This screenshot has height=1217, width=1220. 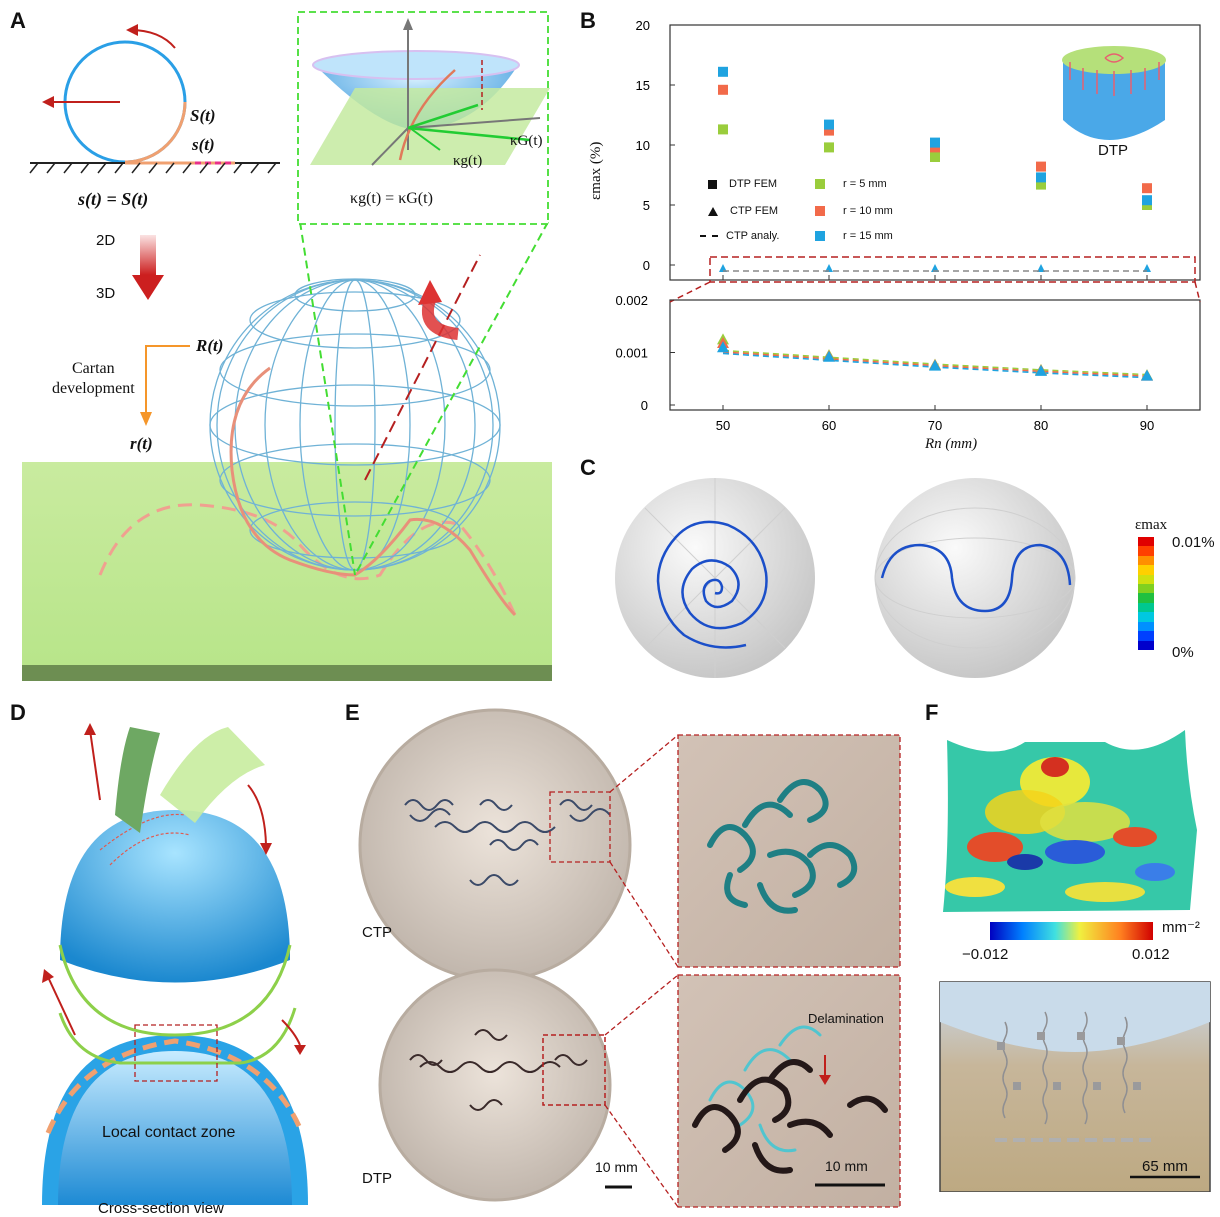 I want to click on legend-dtp-fem-text: DTP FEM, so click(x=753, y=184).